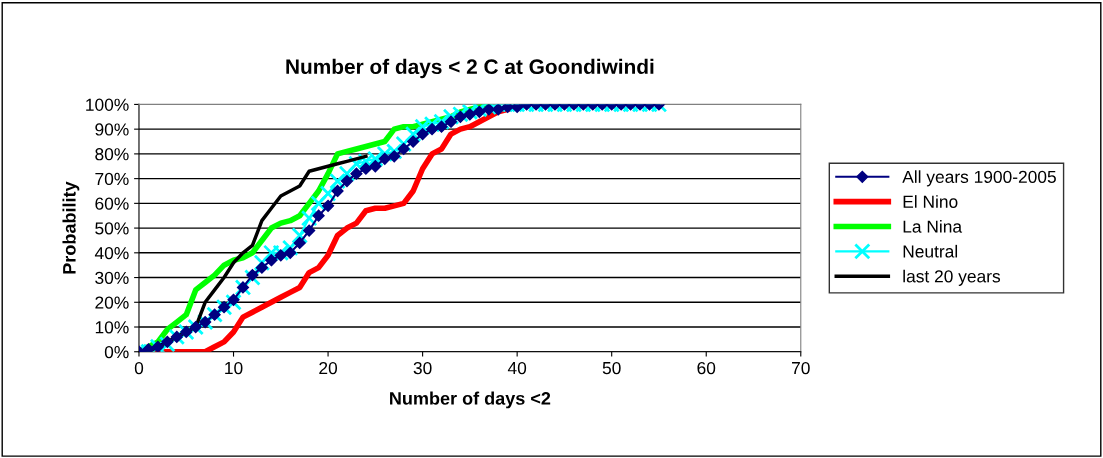 The height and width of the screenshot is (458, 1103). I want to click on x-tick-label: 70, so click(801, 368).